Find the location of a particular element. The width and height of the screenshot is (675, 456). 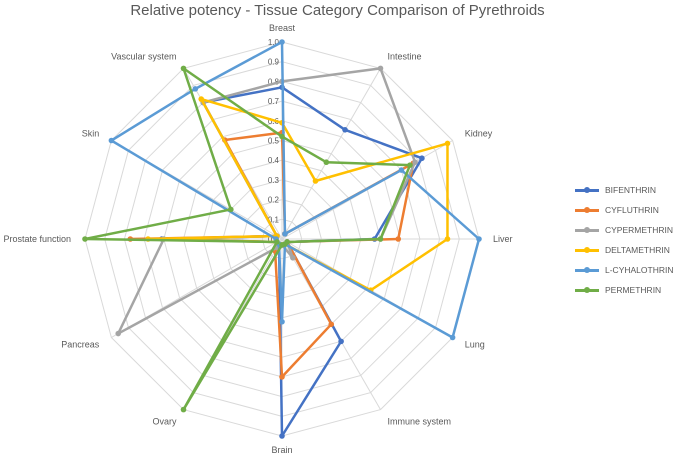

data-point-permethrin-breast is located at coordinates (282, 136).